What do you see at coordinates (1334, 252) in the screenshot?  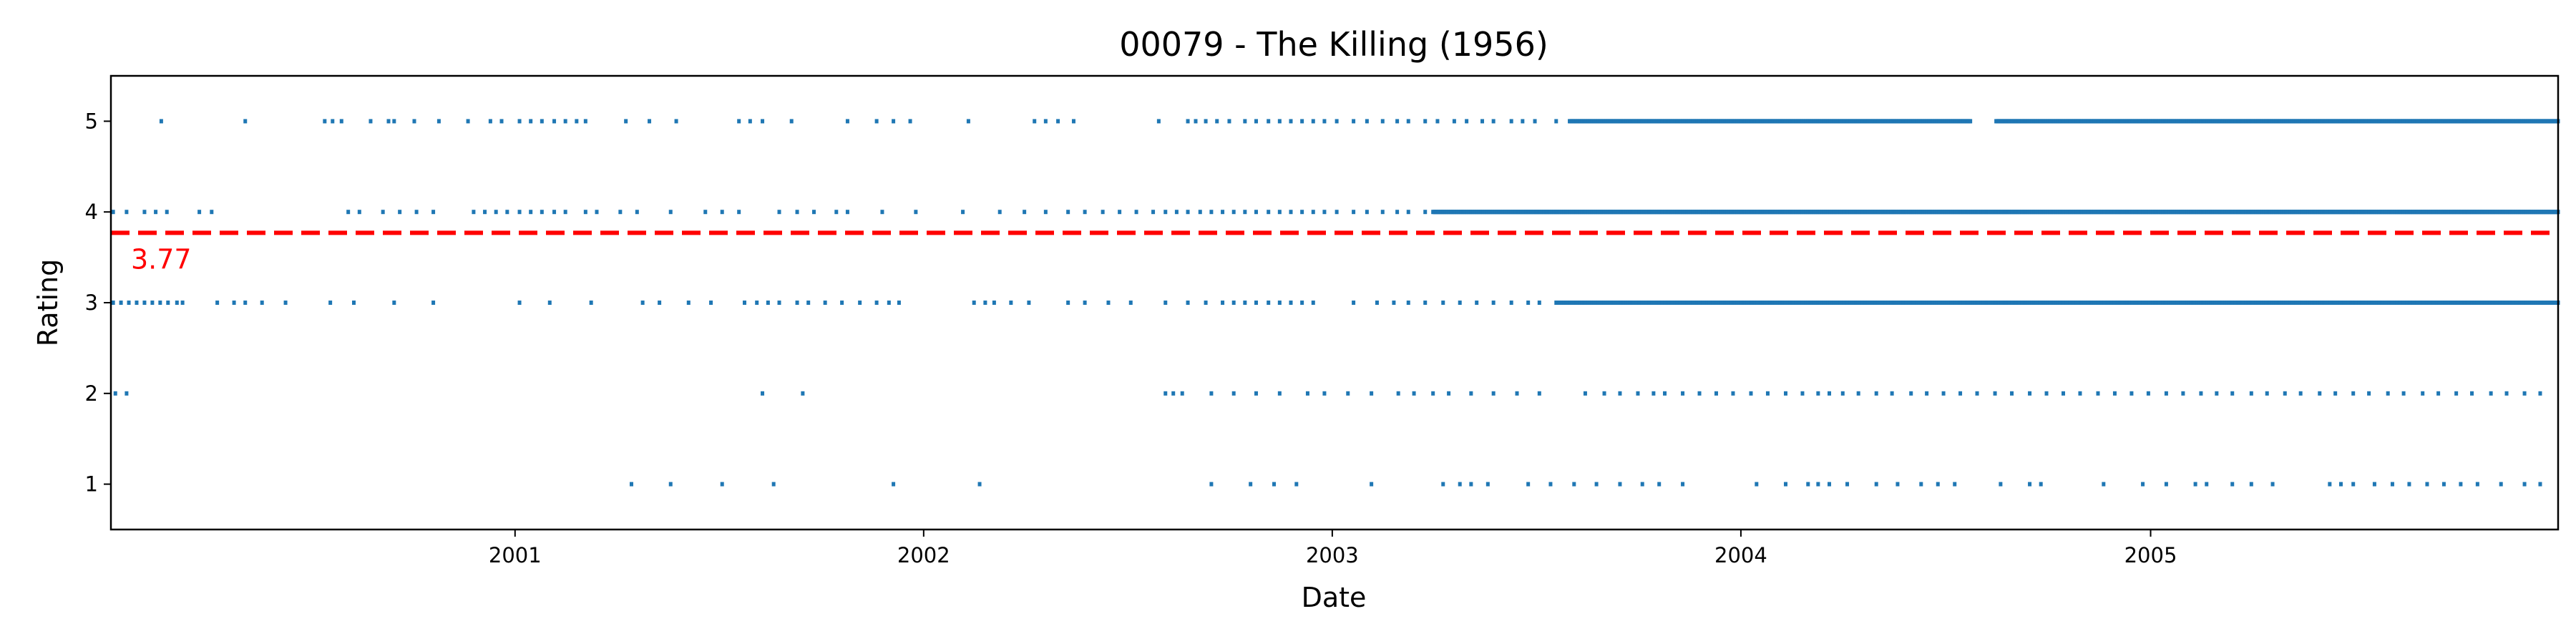 I see `mean-line-group: 3.77` at bounding box center [1334, 252].